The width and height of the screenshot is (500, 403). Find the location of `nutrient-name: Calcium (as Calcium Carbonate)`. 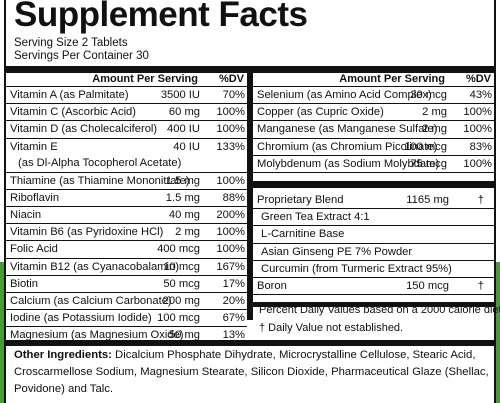

nutrient-name: Calcium (as Calcium Carbonate) is located at coordinates (91, 300).